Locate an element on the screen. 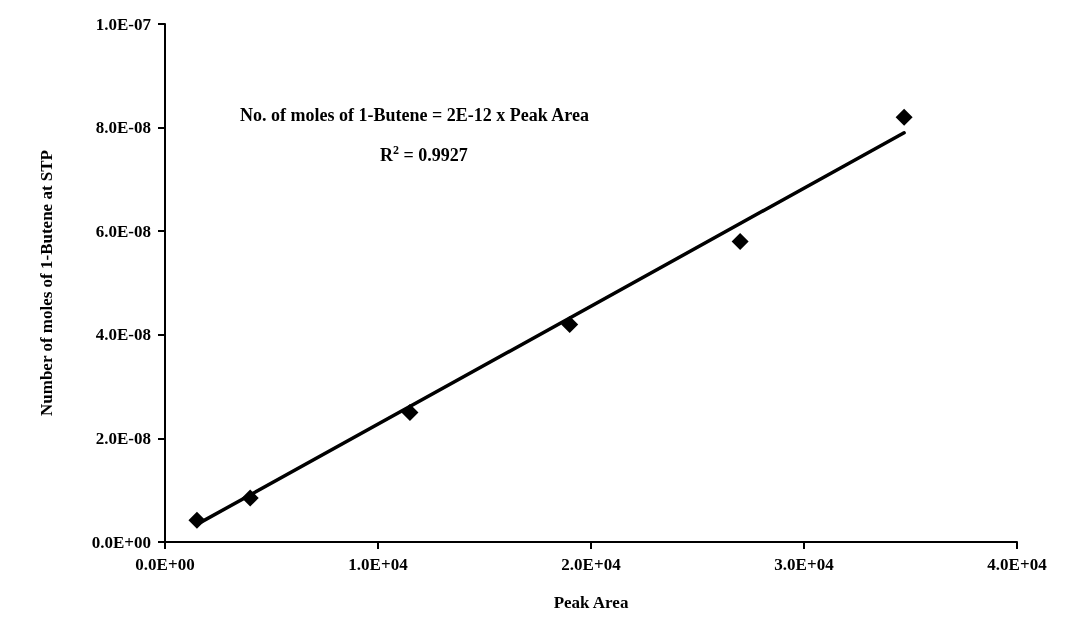 The height and width of the screenshot is (640, 1069). x-tick-label: 2.0E+04 is located at coordinates (591, 564).